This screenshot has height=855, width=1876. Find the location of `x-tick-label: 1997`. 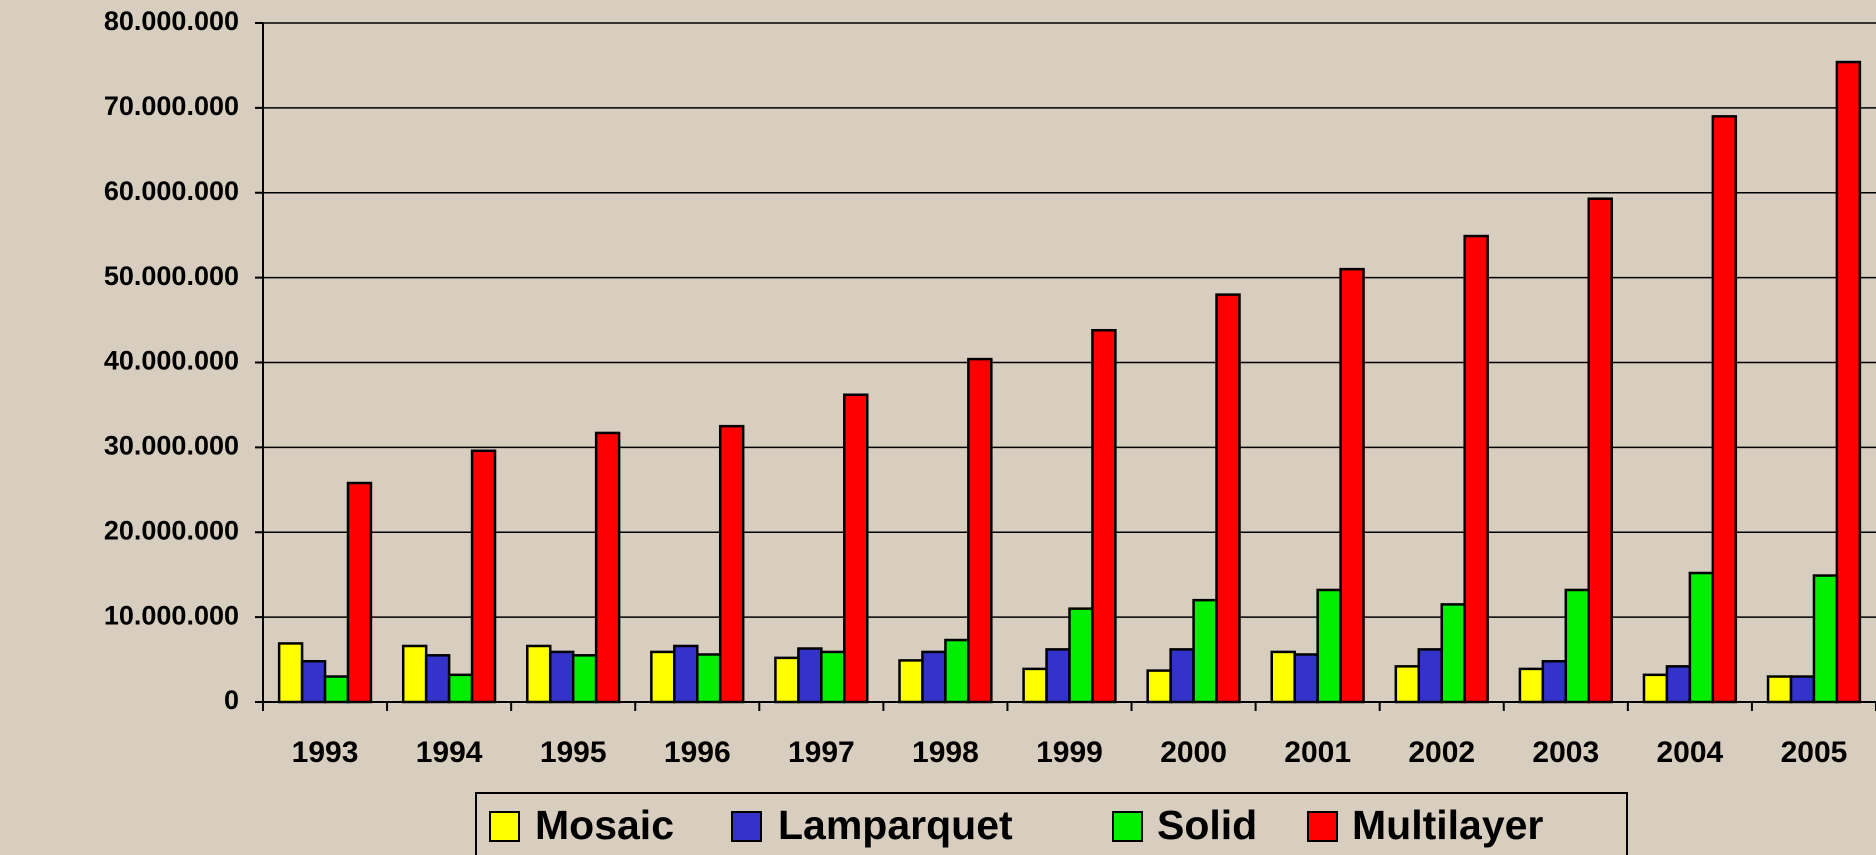

x-tick-label: 1997 is located at coordinates (821, 752).